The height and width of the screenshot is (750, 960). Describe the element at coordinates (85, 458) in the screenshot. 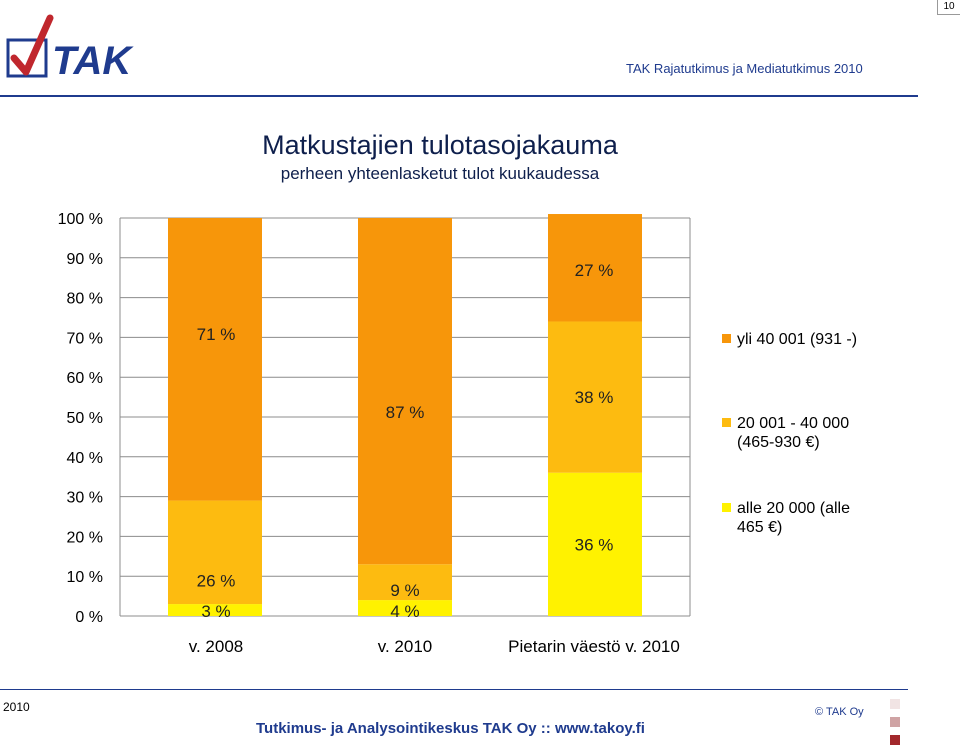

I see `y-tick-label: 40 %` at that location.